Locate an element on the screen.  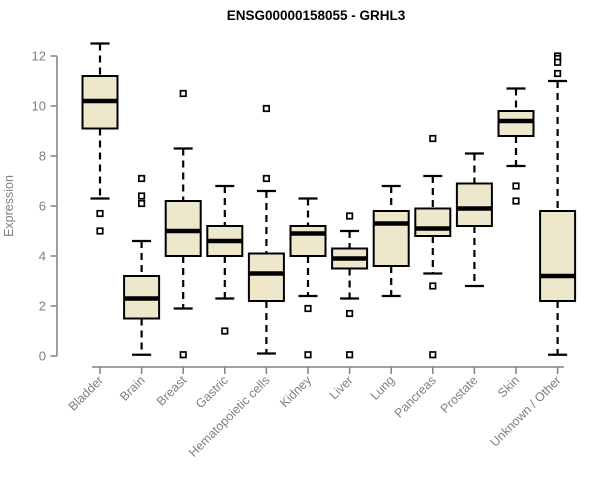
y-tick-label: 4 is located at coordinates (42, 256).